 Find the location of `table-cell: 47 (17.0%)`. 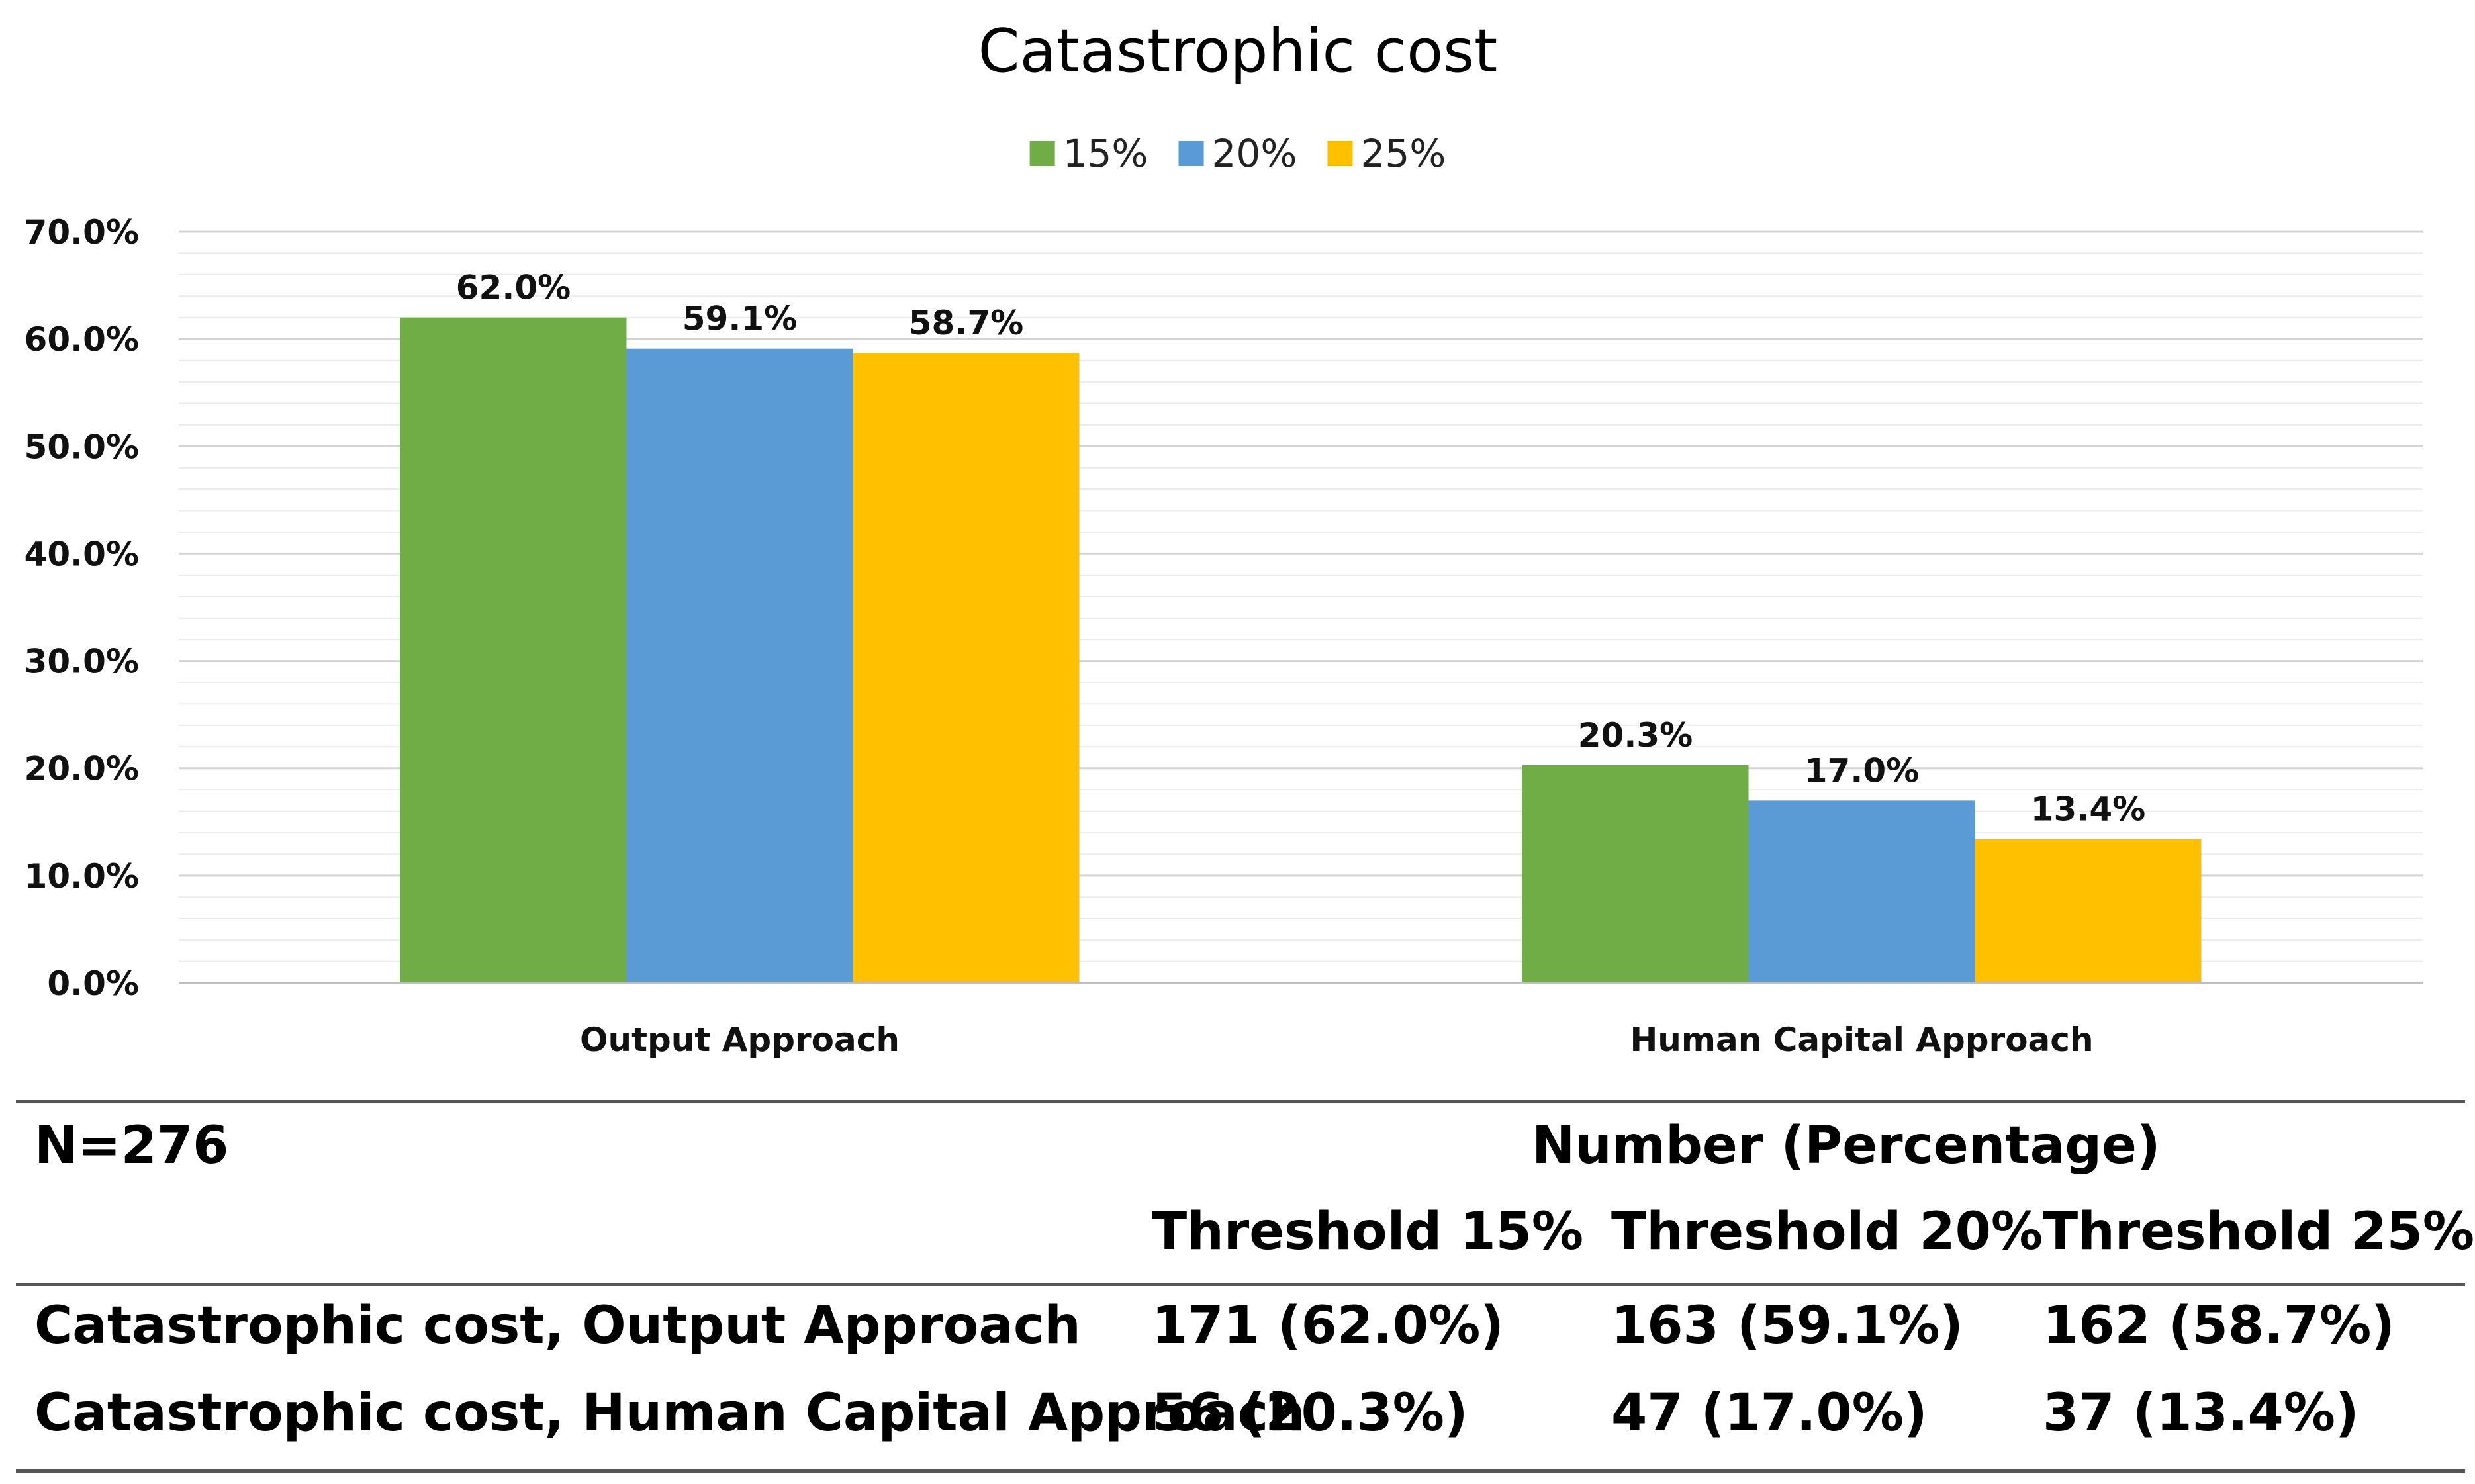

table-cell: 47 (17.0%) is located at coordinates (1769, 1413).